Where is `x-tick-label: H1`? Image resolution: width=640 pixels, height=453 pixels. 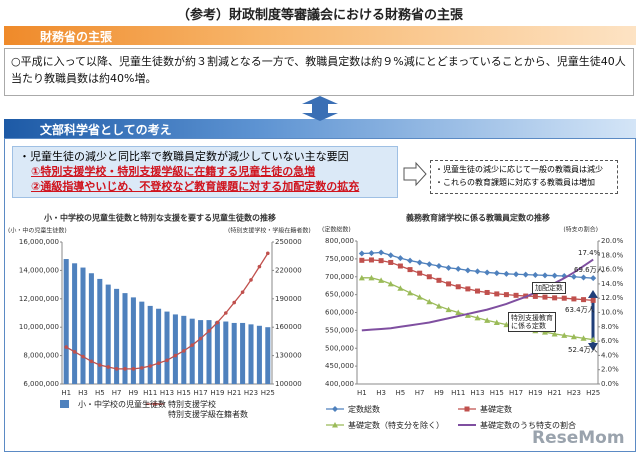
x-tick-label: H1 is located at coordinates (66, 393).